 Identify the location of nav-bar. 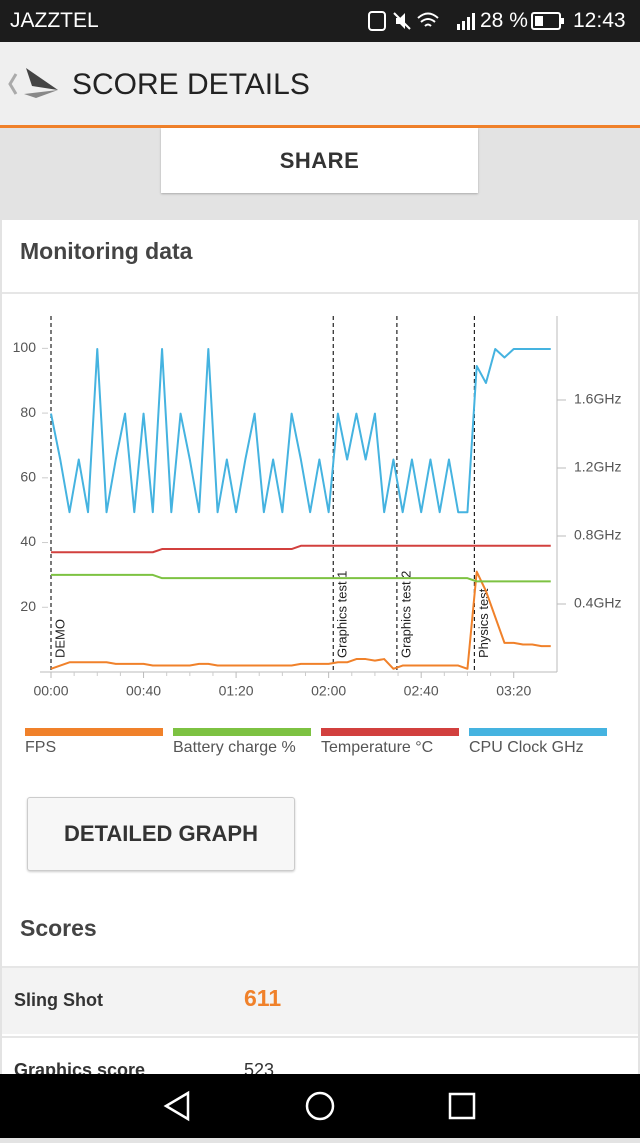
(320, 1106).